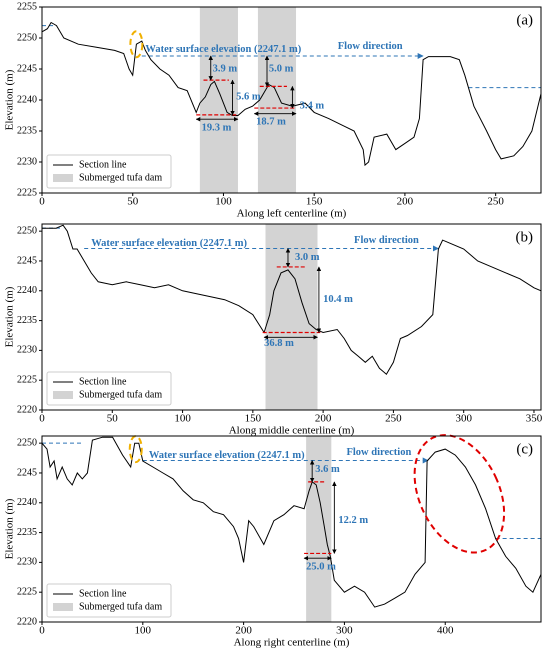 The width and height of the screenshot is (550, 649). Describe the element at coordinates (524, 449) in the screenshot. I see `panel-label: (c)` at that location.